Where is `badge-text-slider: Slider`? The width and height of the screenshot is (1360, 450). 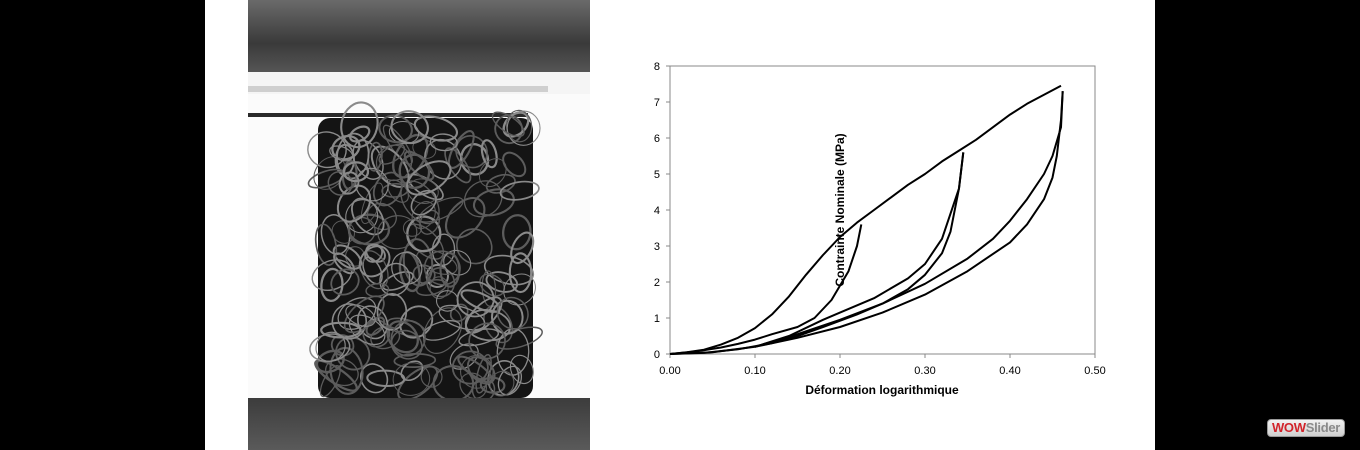
badge-text-slider: Slider is located at coordinates (1323, 427).